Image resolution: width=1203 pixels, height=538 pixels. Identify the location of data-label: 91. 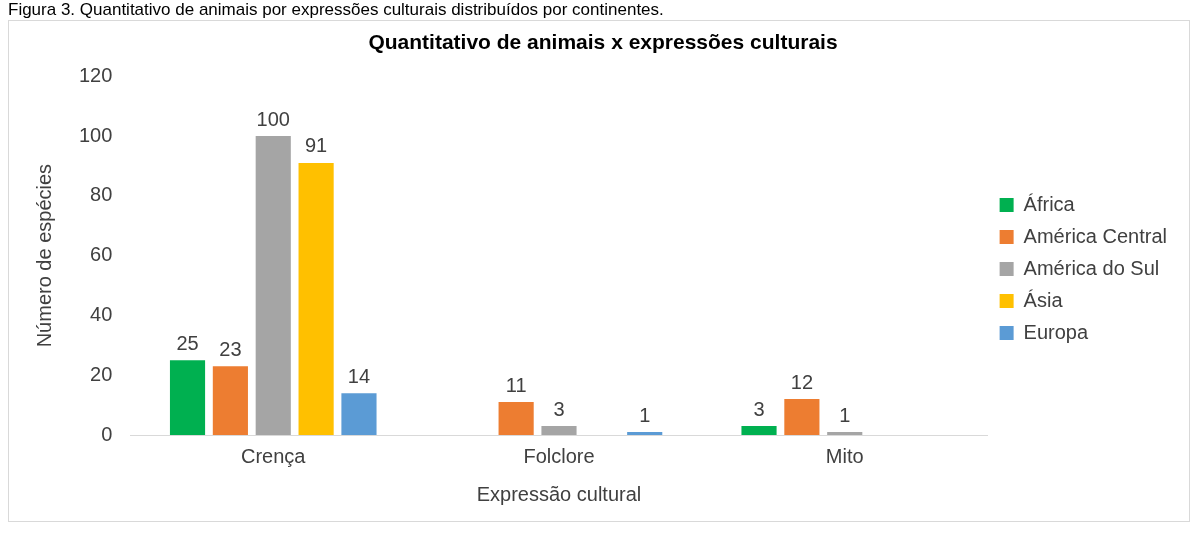
(316, 145).